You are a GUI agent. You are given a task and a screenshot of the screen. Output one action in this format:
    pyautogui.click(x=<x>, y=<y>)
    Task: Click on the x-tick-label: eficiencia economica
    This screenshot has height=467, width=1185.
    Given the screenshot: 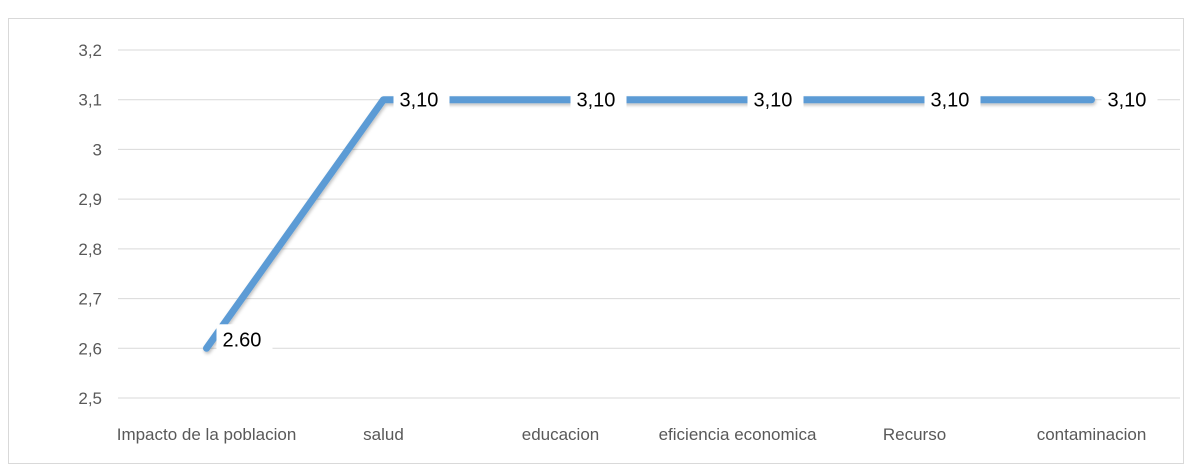 What is the action you would take?
    pyautogui.click(x=738, y=434)
    